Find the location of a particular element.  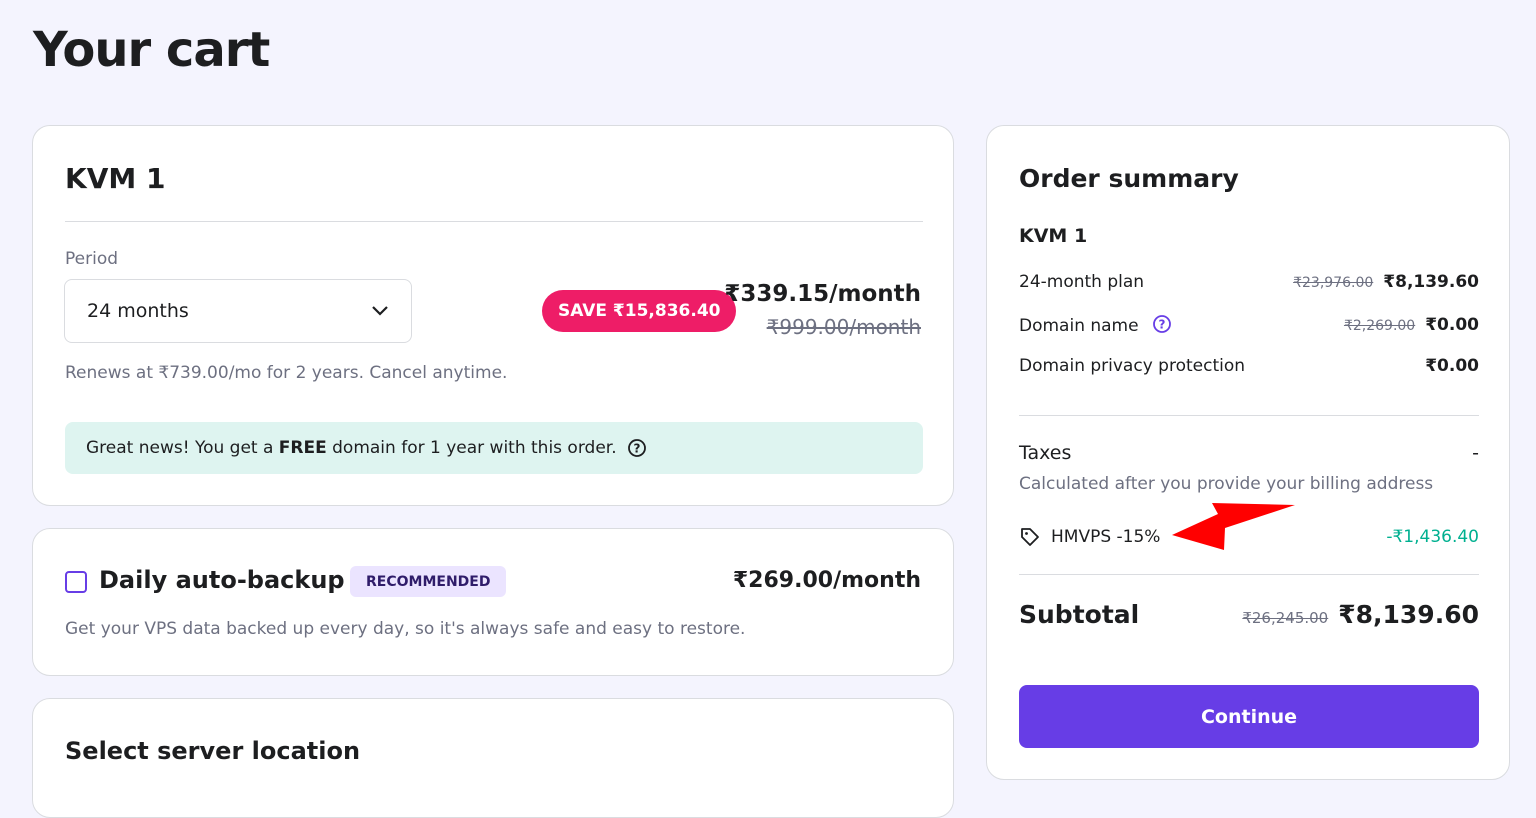

subtotal-old: ₹26,245.00 is located at coordinates (1285, 618).